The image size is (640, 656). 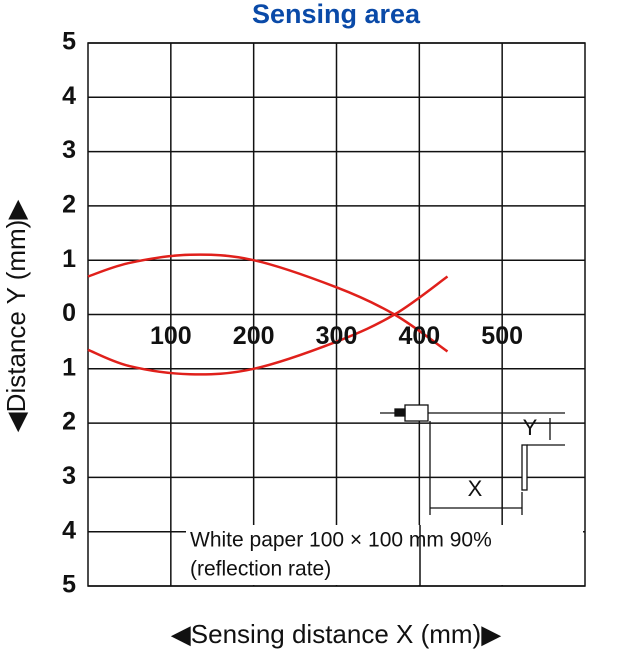 I want to click on curves, so click(x=268, y=314).